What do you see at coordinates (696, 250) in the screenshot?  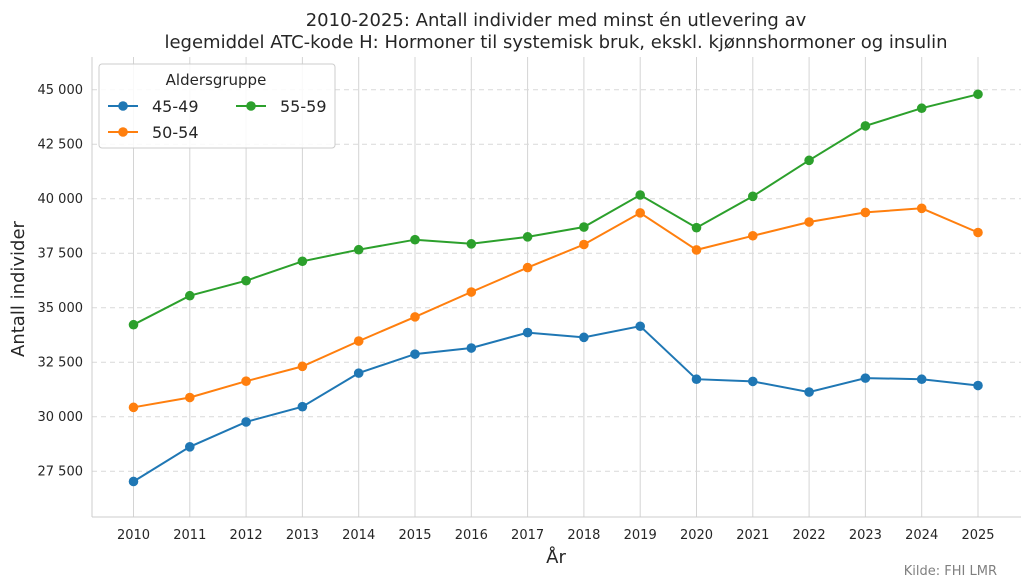 I see `data-point-50-54-2020` at bounding box center [696, 250].